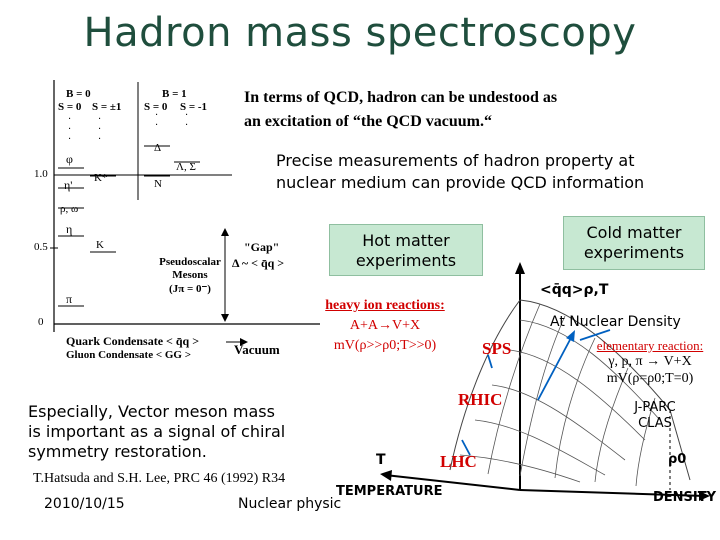 The width and height of the screenshot is (720, 540). What do you see at coordinates (360, 33) in the screenshot?
I see `slide-title: Hadron mass spectroscopy` at bounding box center [360, 33].